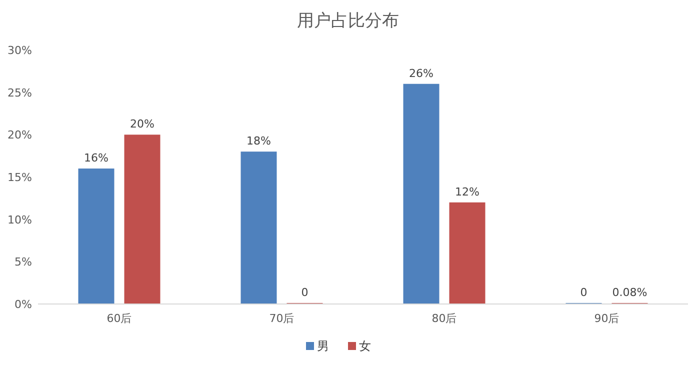 The height and width of the screenshot is (366, 696). Describe the element at coordinates (20, 50) in the screenshot. I see `y-tick-label: 30%` at that location.